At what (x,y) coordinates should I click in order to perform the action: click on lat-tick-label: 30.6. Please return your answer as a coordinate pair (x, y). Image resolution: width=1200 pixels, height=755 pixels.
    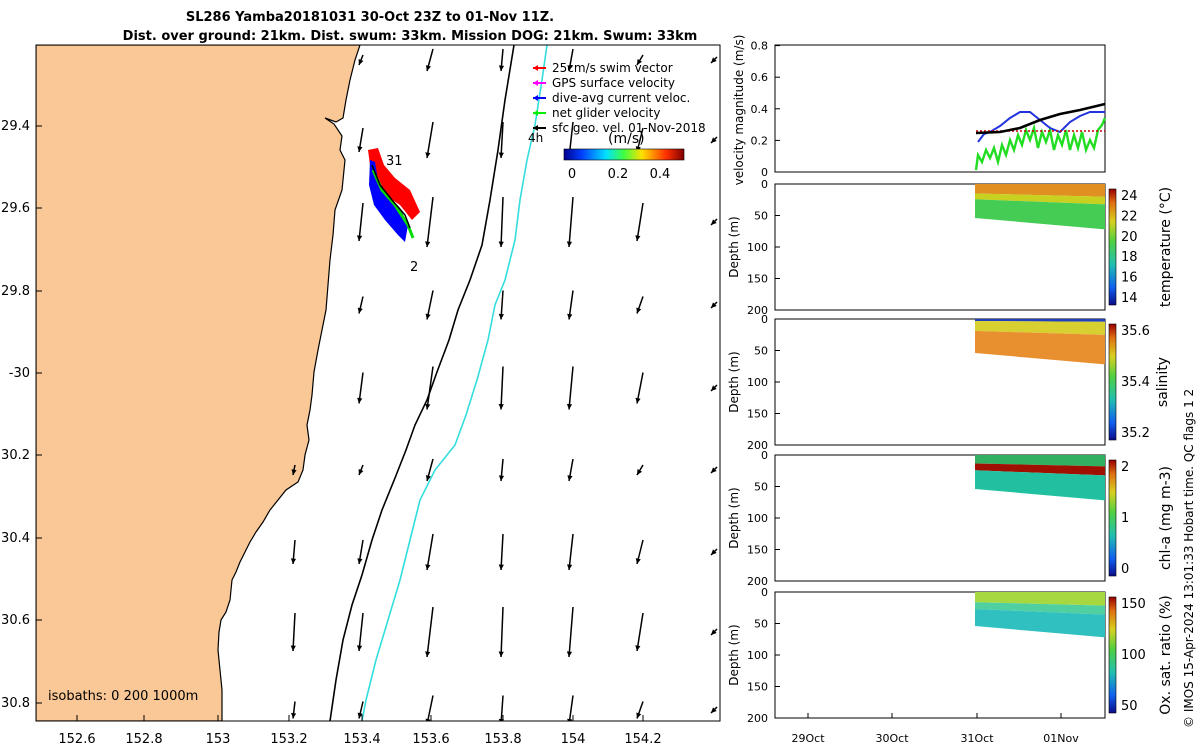
    Looking at the image, I should click on (15, 620).